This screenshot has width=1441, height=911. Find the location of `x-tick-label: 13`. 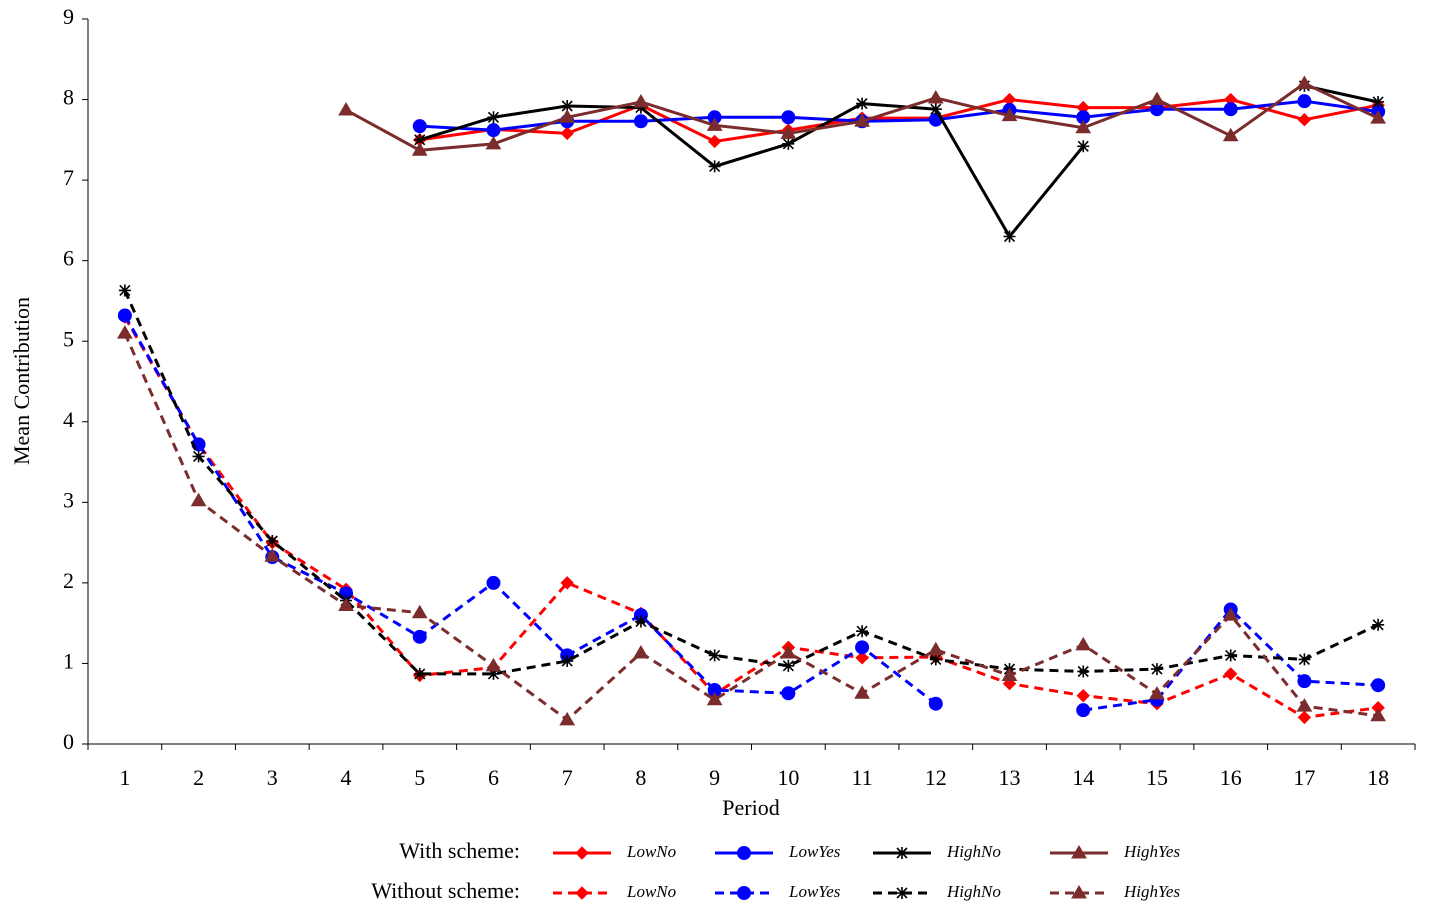

x-tick-label: 13 is located at coordinates (1010, 777).